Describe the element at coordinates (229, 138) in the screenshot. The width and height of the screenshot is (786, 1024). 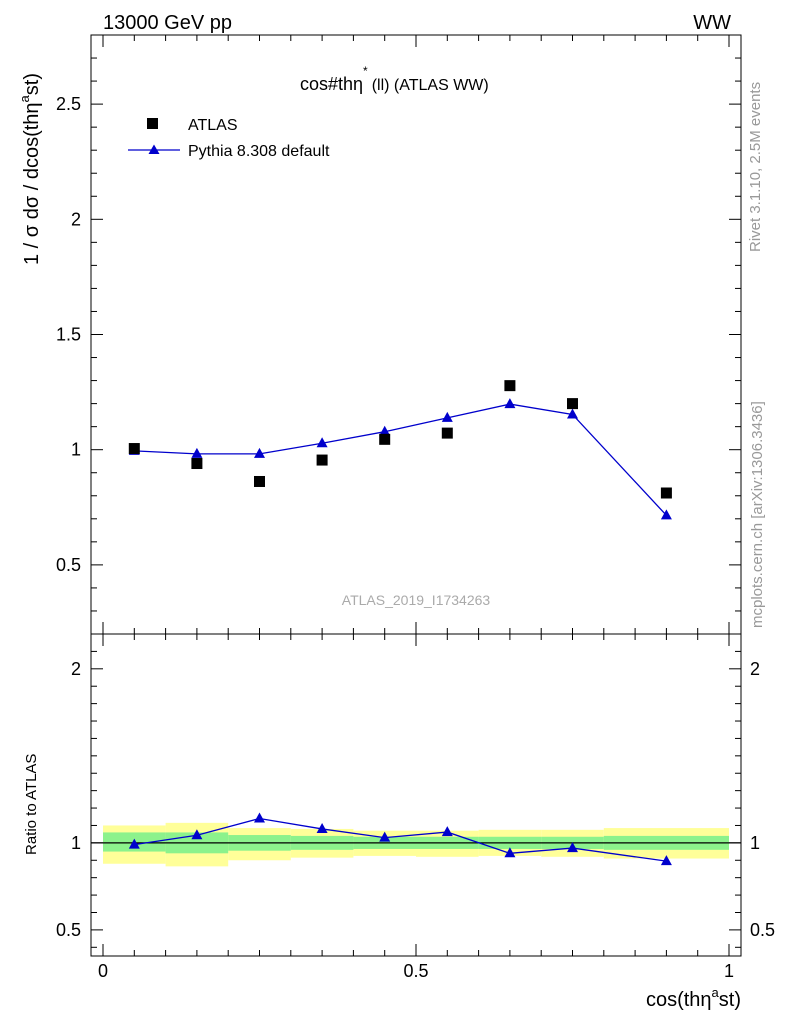
I see `legend: ATLAS Pythia 8.308 default` at that location.